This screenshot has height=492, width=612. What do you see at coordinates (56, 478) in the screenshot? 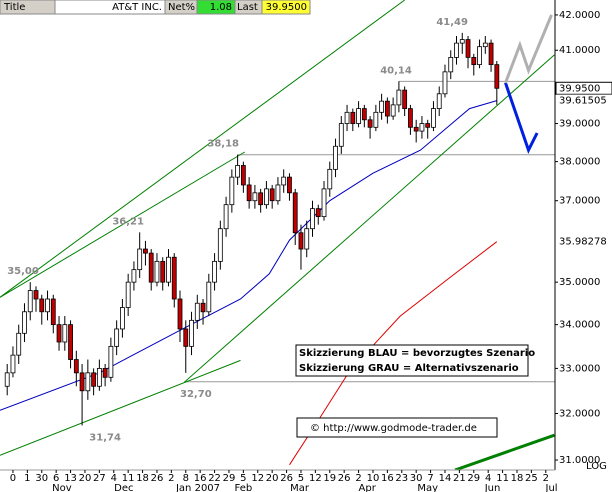
I see `x-tick-label: 6` at bounding box center [56, 478].